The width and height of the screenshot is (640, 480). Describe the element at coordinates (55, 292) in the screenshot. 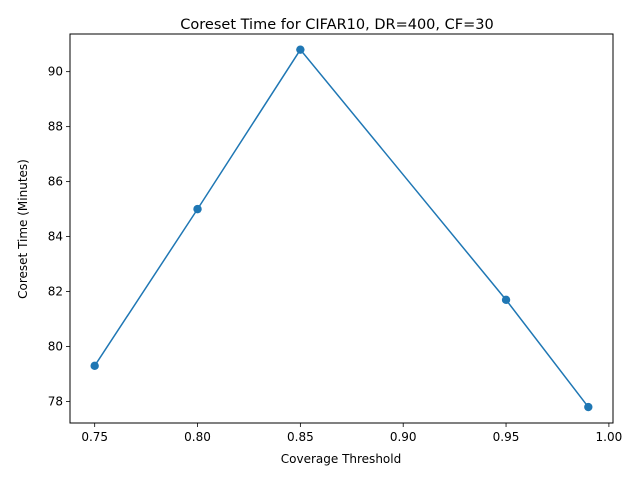

I see `y-tick-label: 82` at that location.